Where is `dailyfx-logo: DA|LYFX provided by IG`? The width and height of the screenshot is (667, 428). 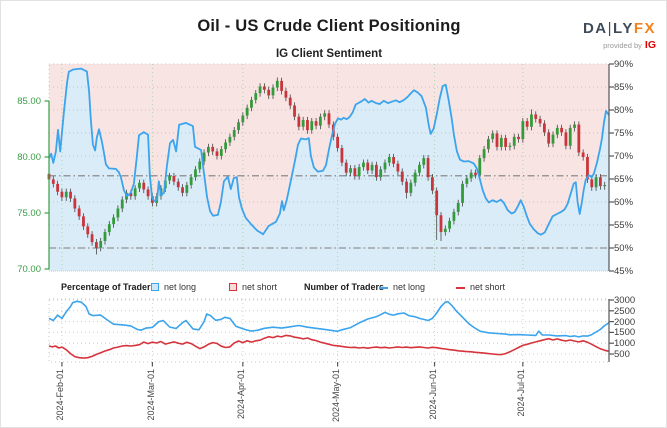
dailyfx-logo: DA|LYFX provided by IG is located at coordinates (619, 36).